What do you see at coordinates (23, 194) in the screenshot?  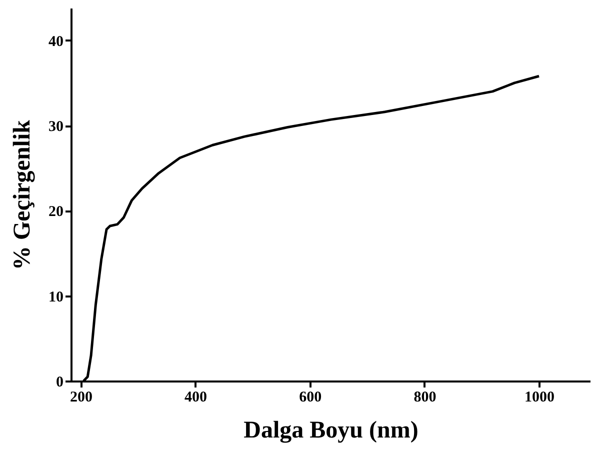 I see `y-axis-title: % Geçirgenlik` at bounding box center [23, 194].